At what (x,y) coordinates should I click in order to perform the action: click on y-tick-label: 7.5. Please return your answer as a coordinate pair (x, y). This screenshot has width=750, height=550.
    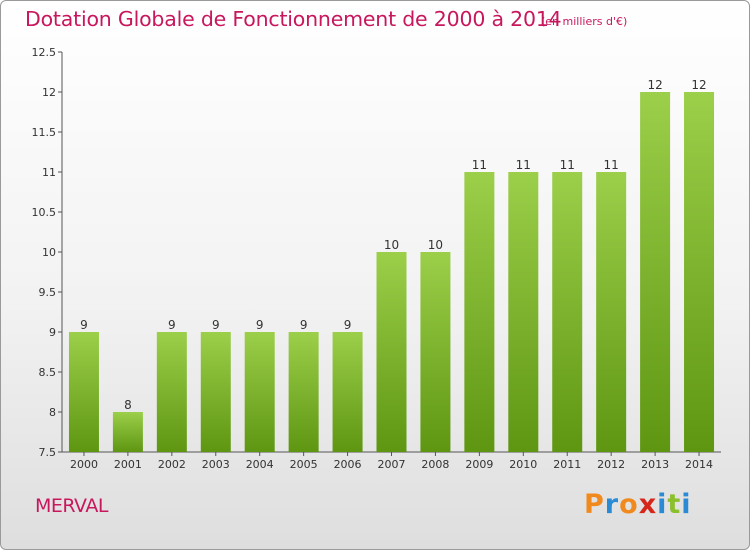
    Looking at the image, I should click on (48, 452).